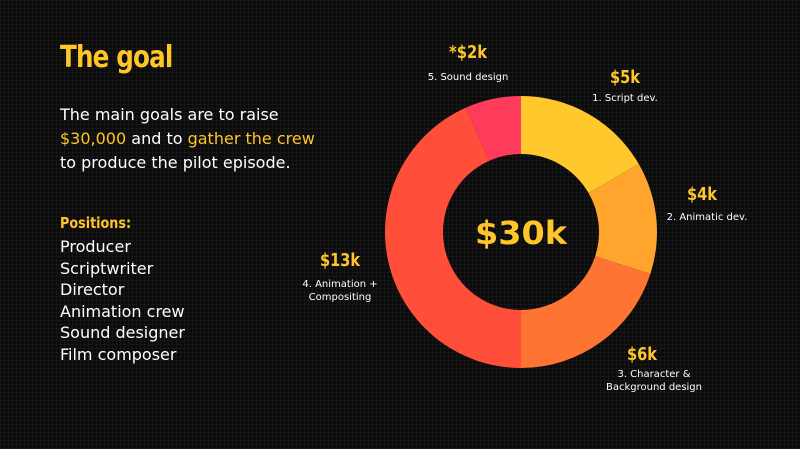 This screenshot has width=800, height=449. Describe the element at coordinates (653, 374) in the screenshot. I see `category-label-character-background-design: 3. Character &` at that location.